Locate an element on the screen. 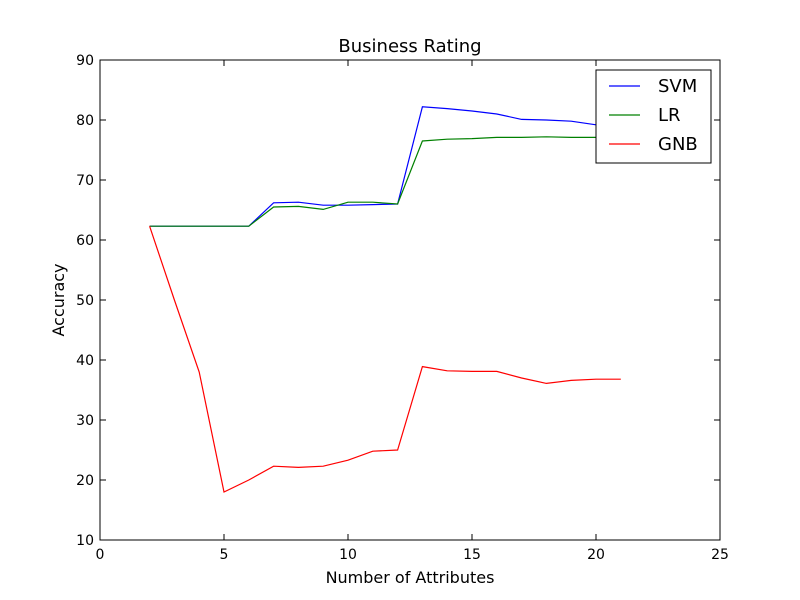  x-axis-label: Number of Attributes is located at coordinates (410, 577).